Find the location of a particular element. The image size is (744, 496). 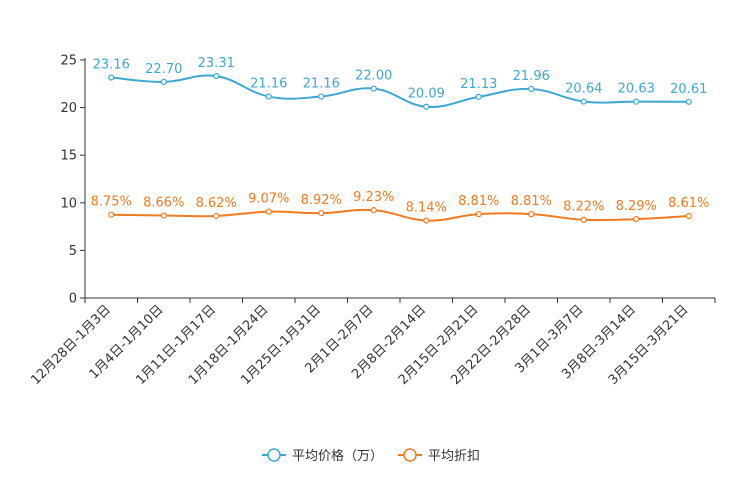

data-label: 8.14% is located at coordinates (426, 208).